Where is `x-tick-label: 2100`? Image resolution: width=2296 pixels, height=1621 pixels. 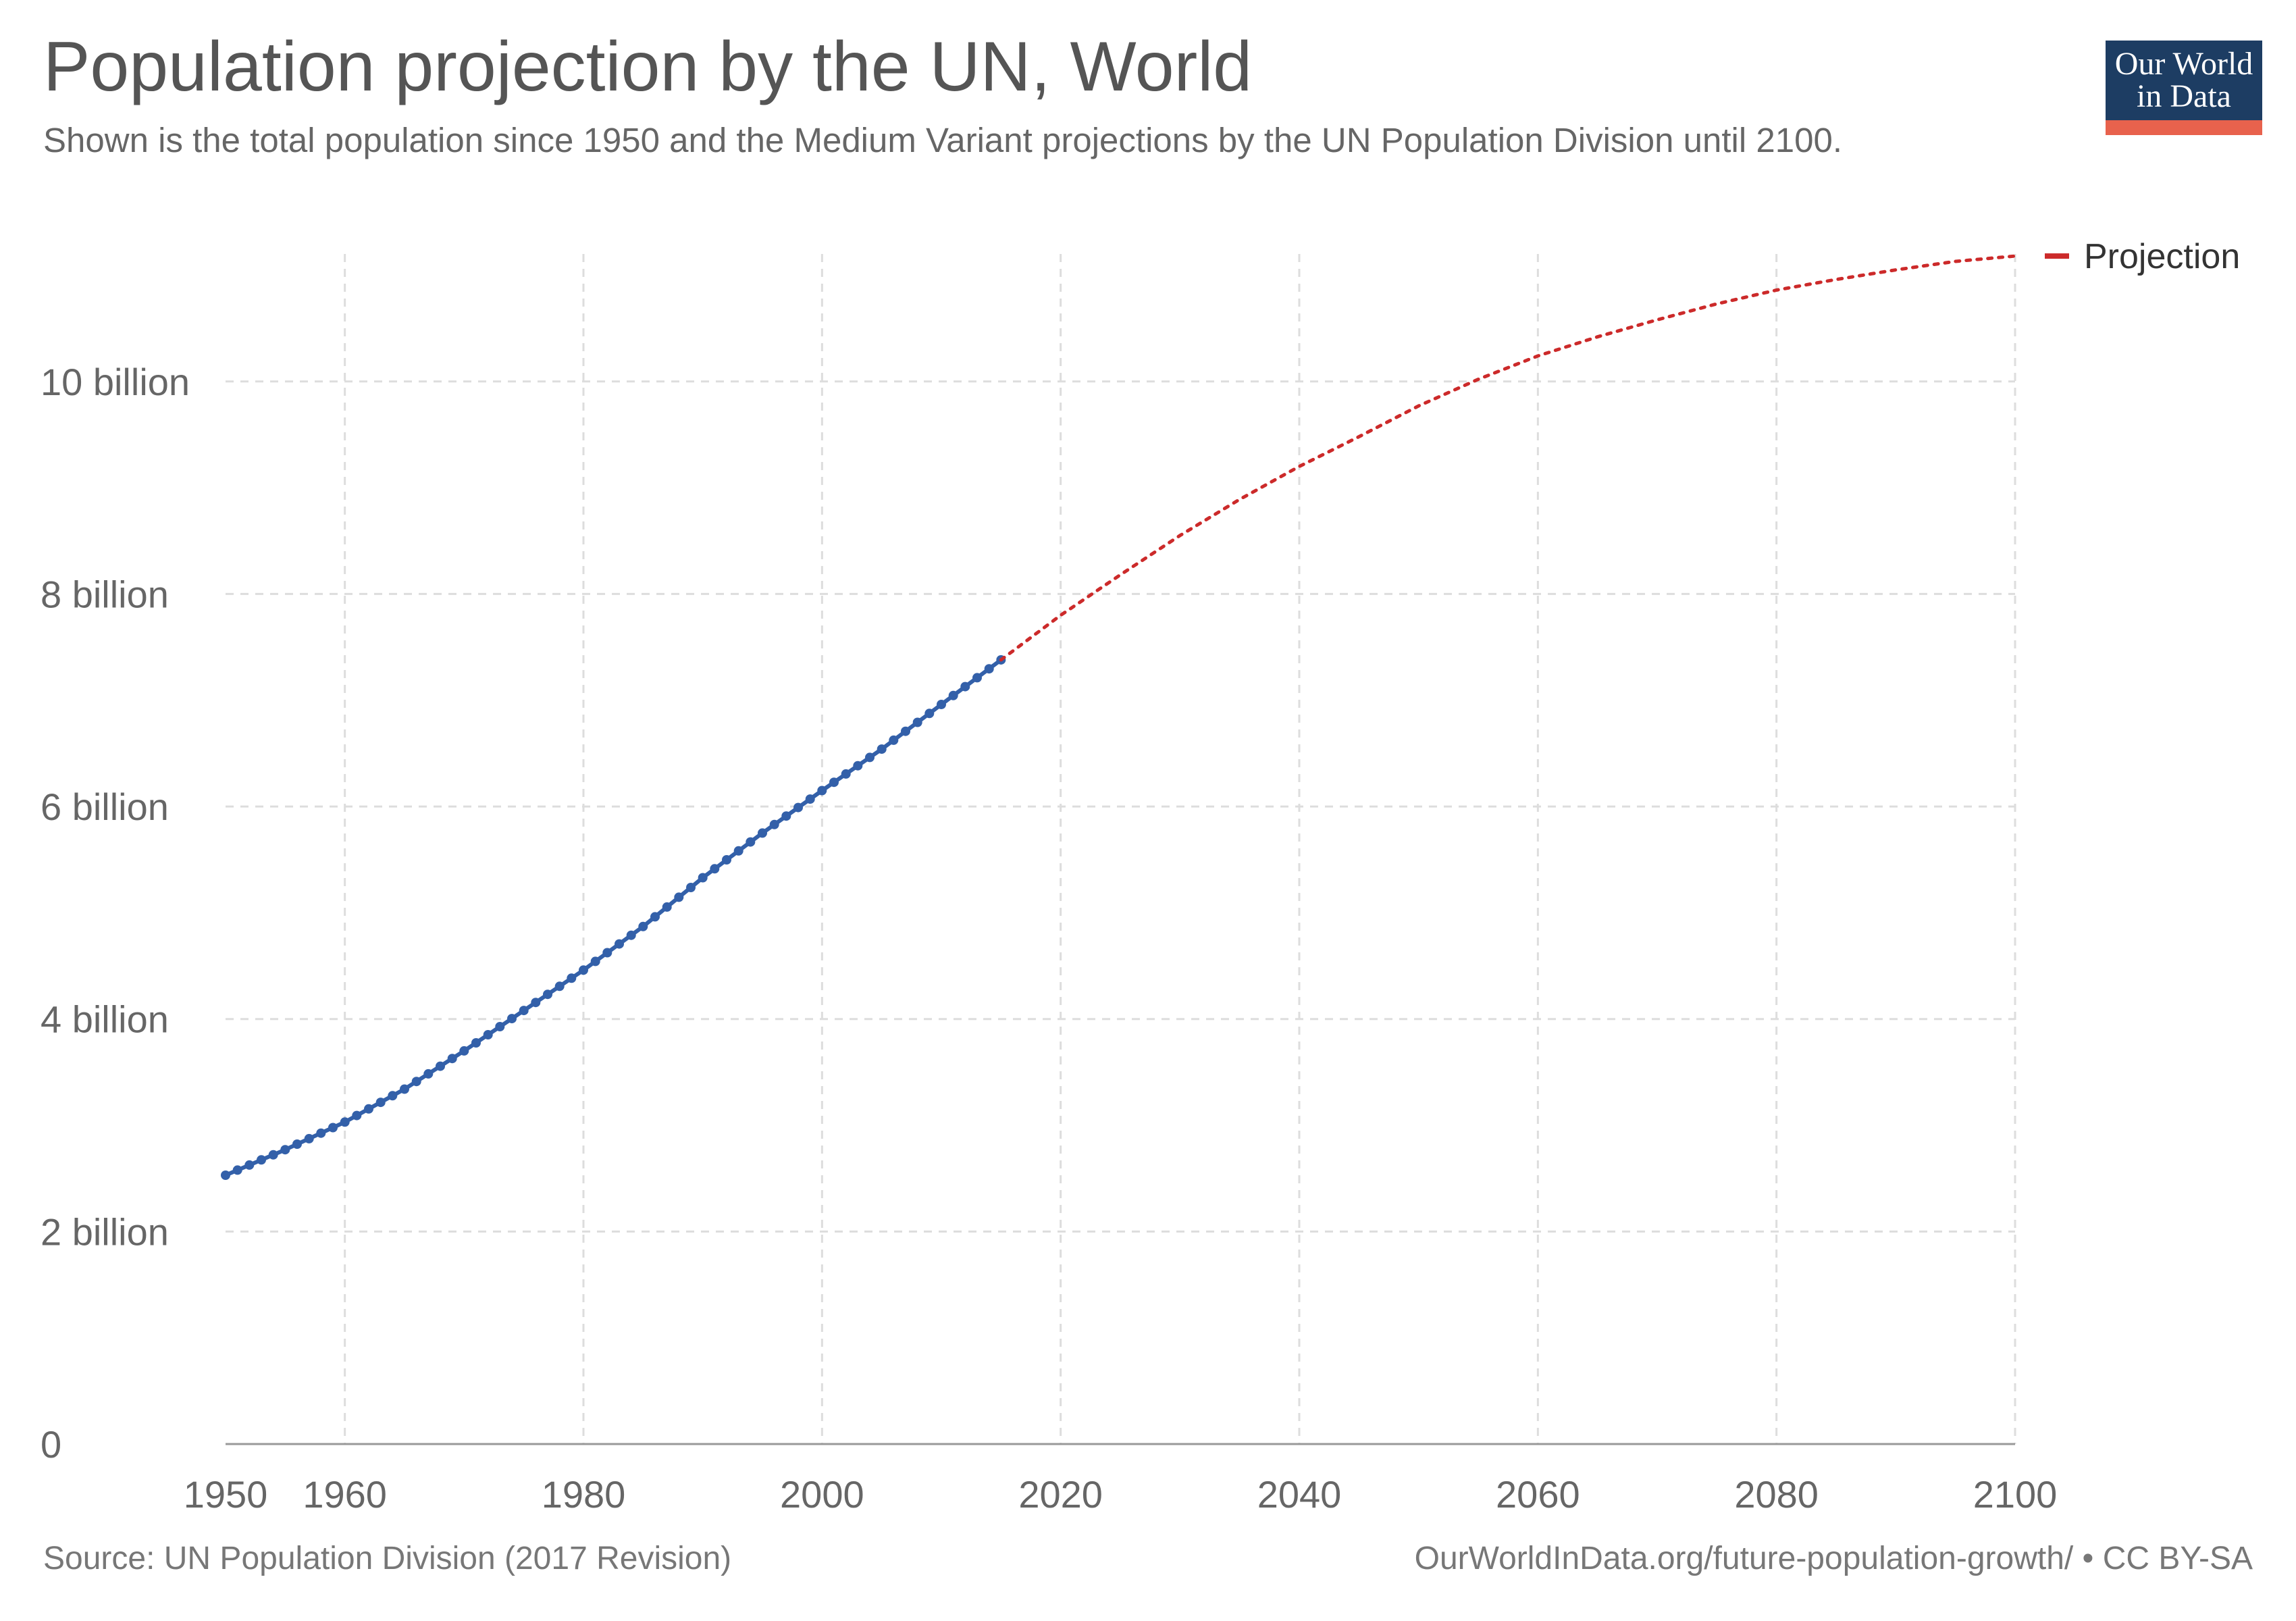 x-tick-label: 2100 is located at coordinates (2015, 1494).